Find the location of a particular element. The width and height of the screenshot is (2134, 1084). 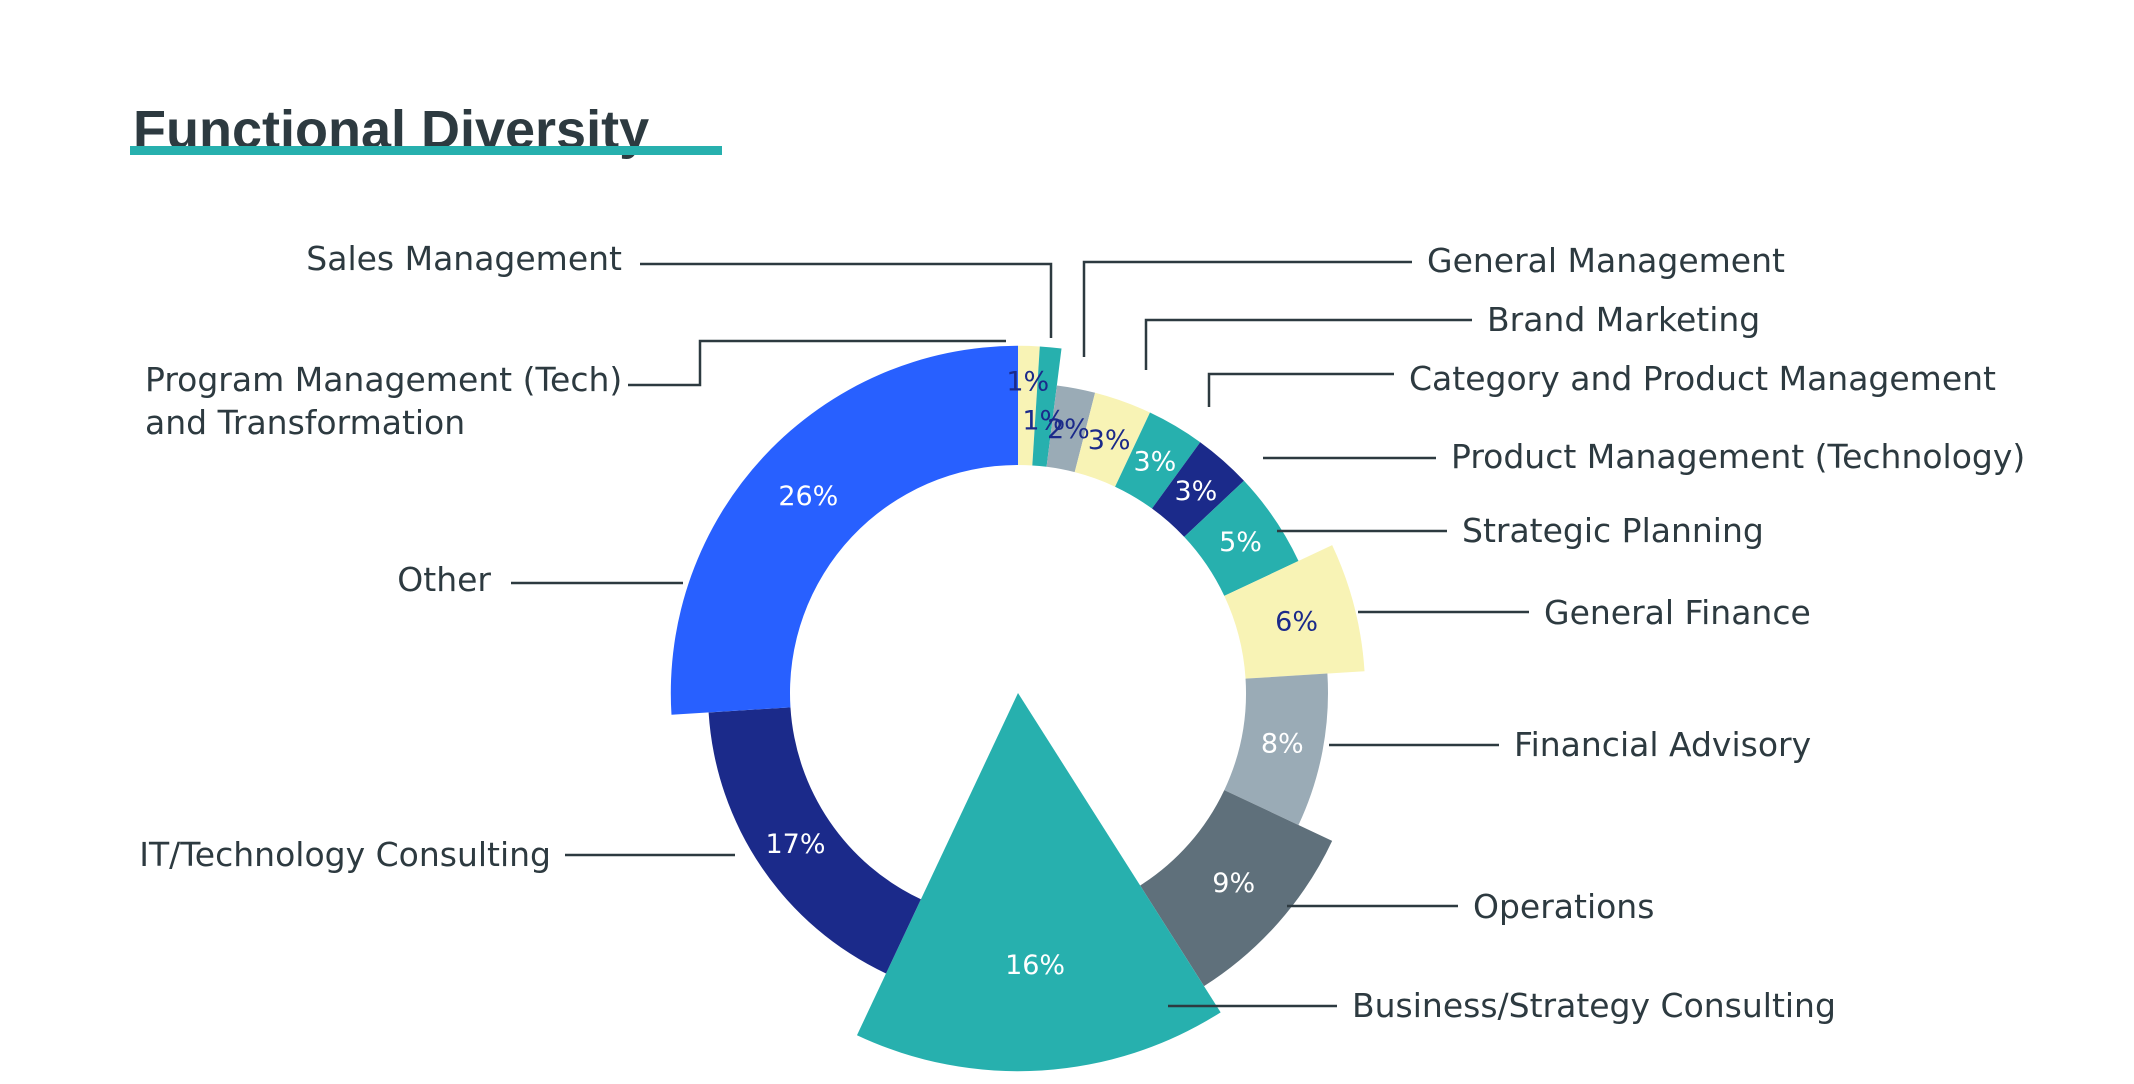

pie-slice-value-label: 8% is located at coordinates (1282, 743).